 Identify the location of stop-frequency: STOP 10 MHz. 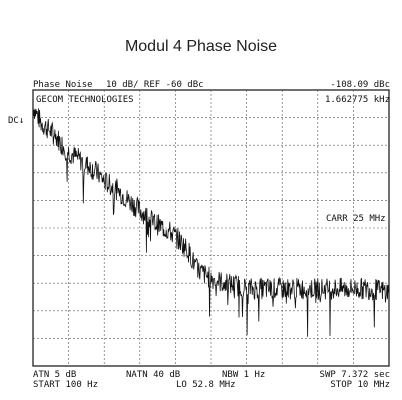
(360, 385).